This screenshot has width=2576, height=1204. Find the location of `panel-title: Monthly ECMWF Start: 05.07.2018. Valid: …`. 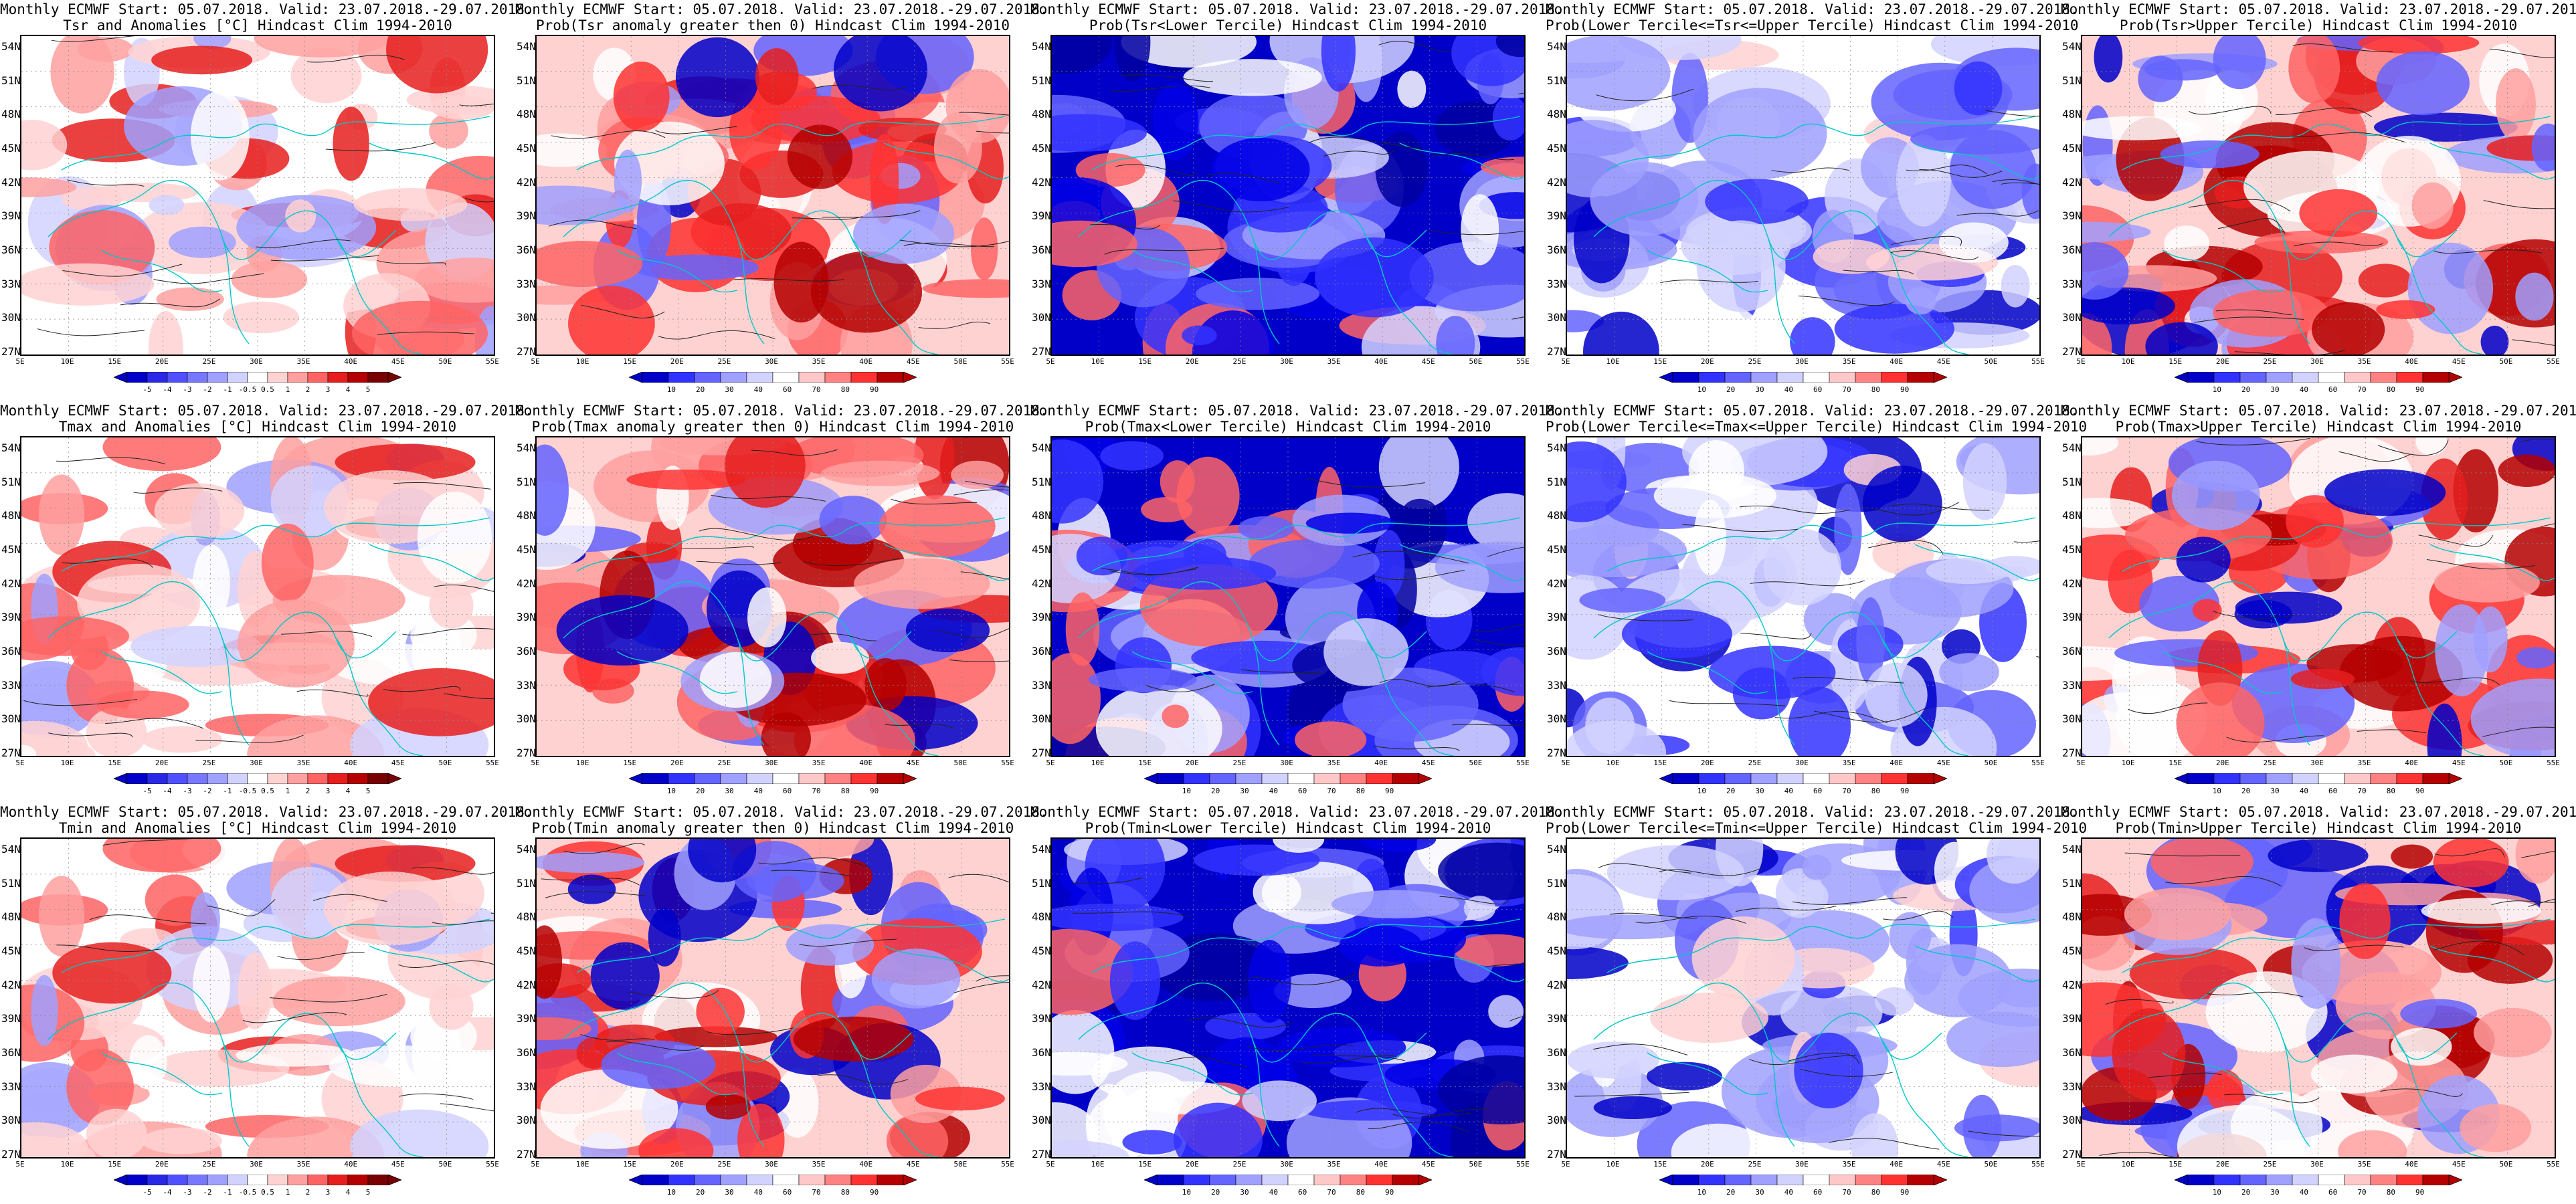

panel-title: Monthly ECMWF Start: 05.07.2018. Valid: … is located at coordinates (2318, 411).